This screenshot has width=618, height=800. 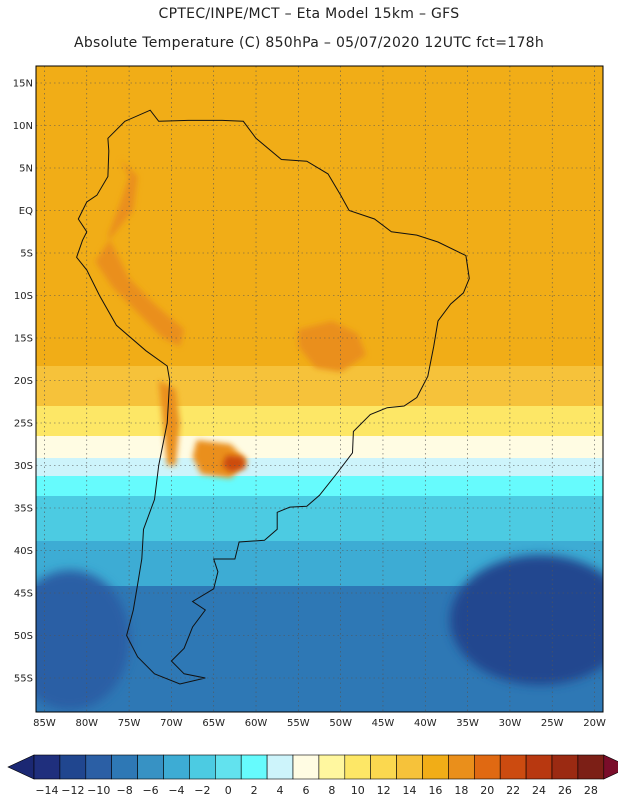 What do you see at coordinates (254, 790) in the screenshot?
I see `colorbar-label: 2` at bounding box center [254, 790].